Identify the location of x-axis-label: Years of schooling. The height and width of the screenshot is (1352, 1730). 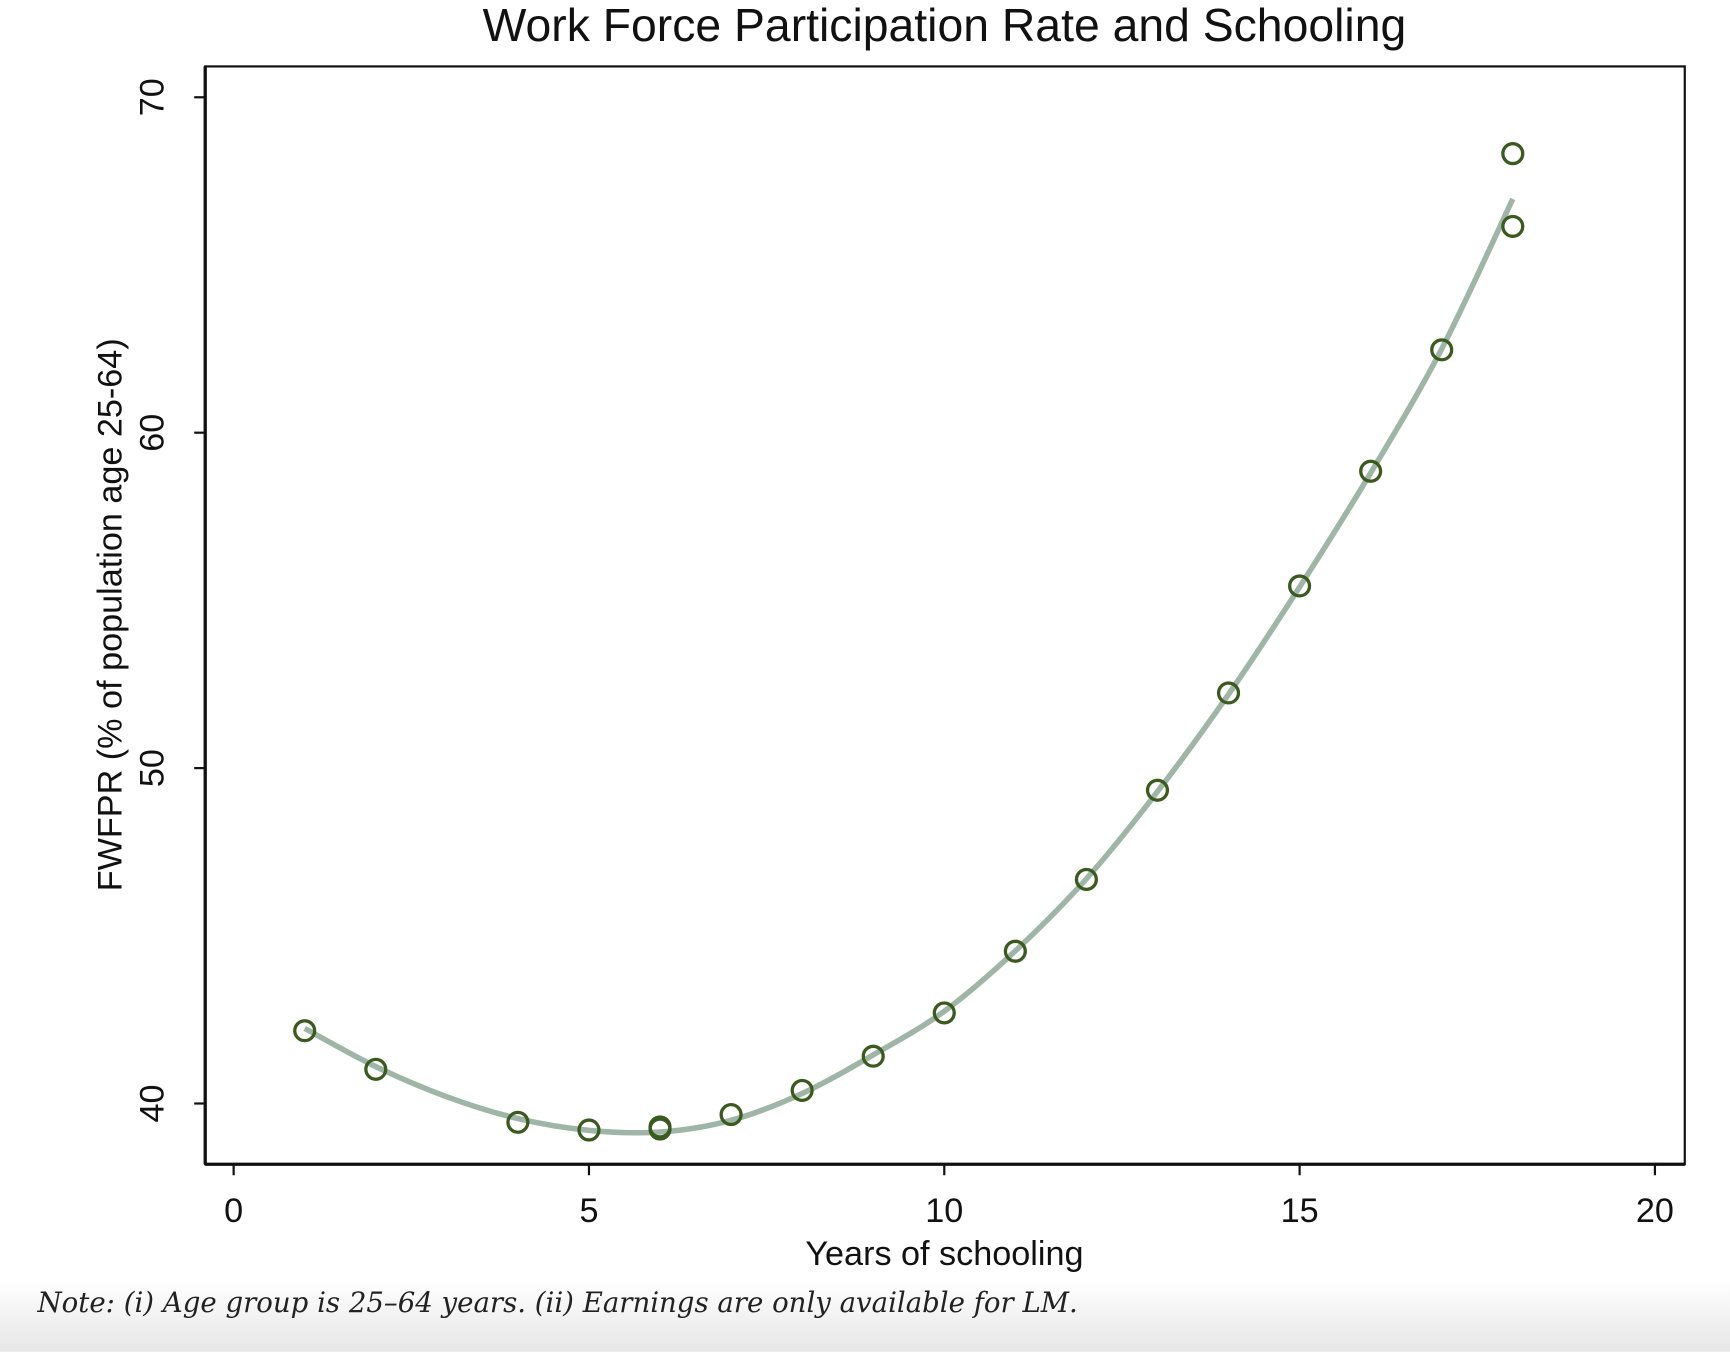
(944, 1254).